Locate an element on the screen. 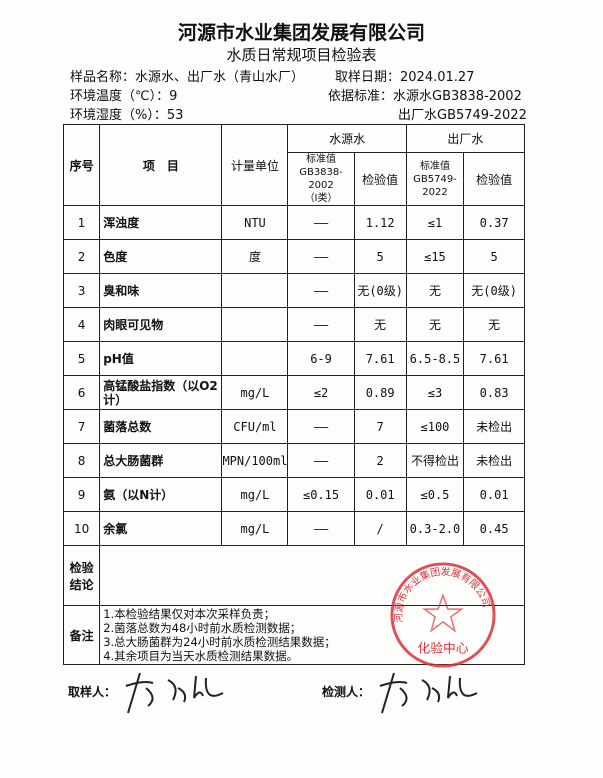 Image resolution: width=603 pixels, height=778 pixels. header-plant-water: 出厂水 is located at coordinates (465, 138).